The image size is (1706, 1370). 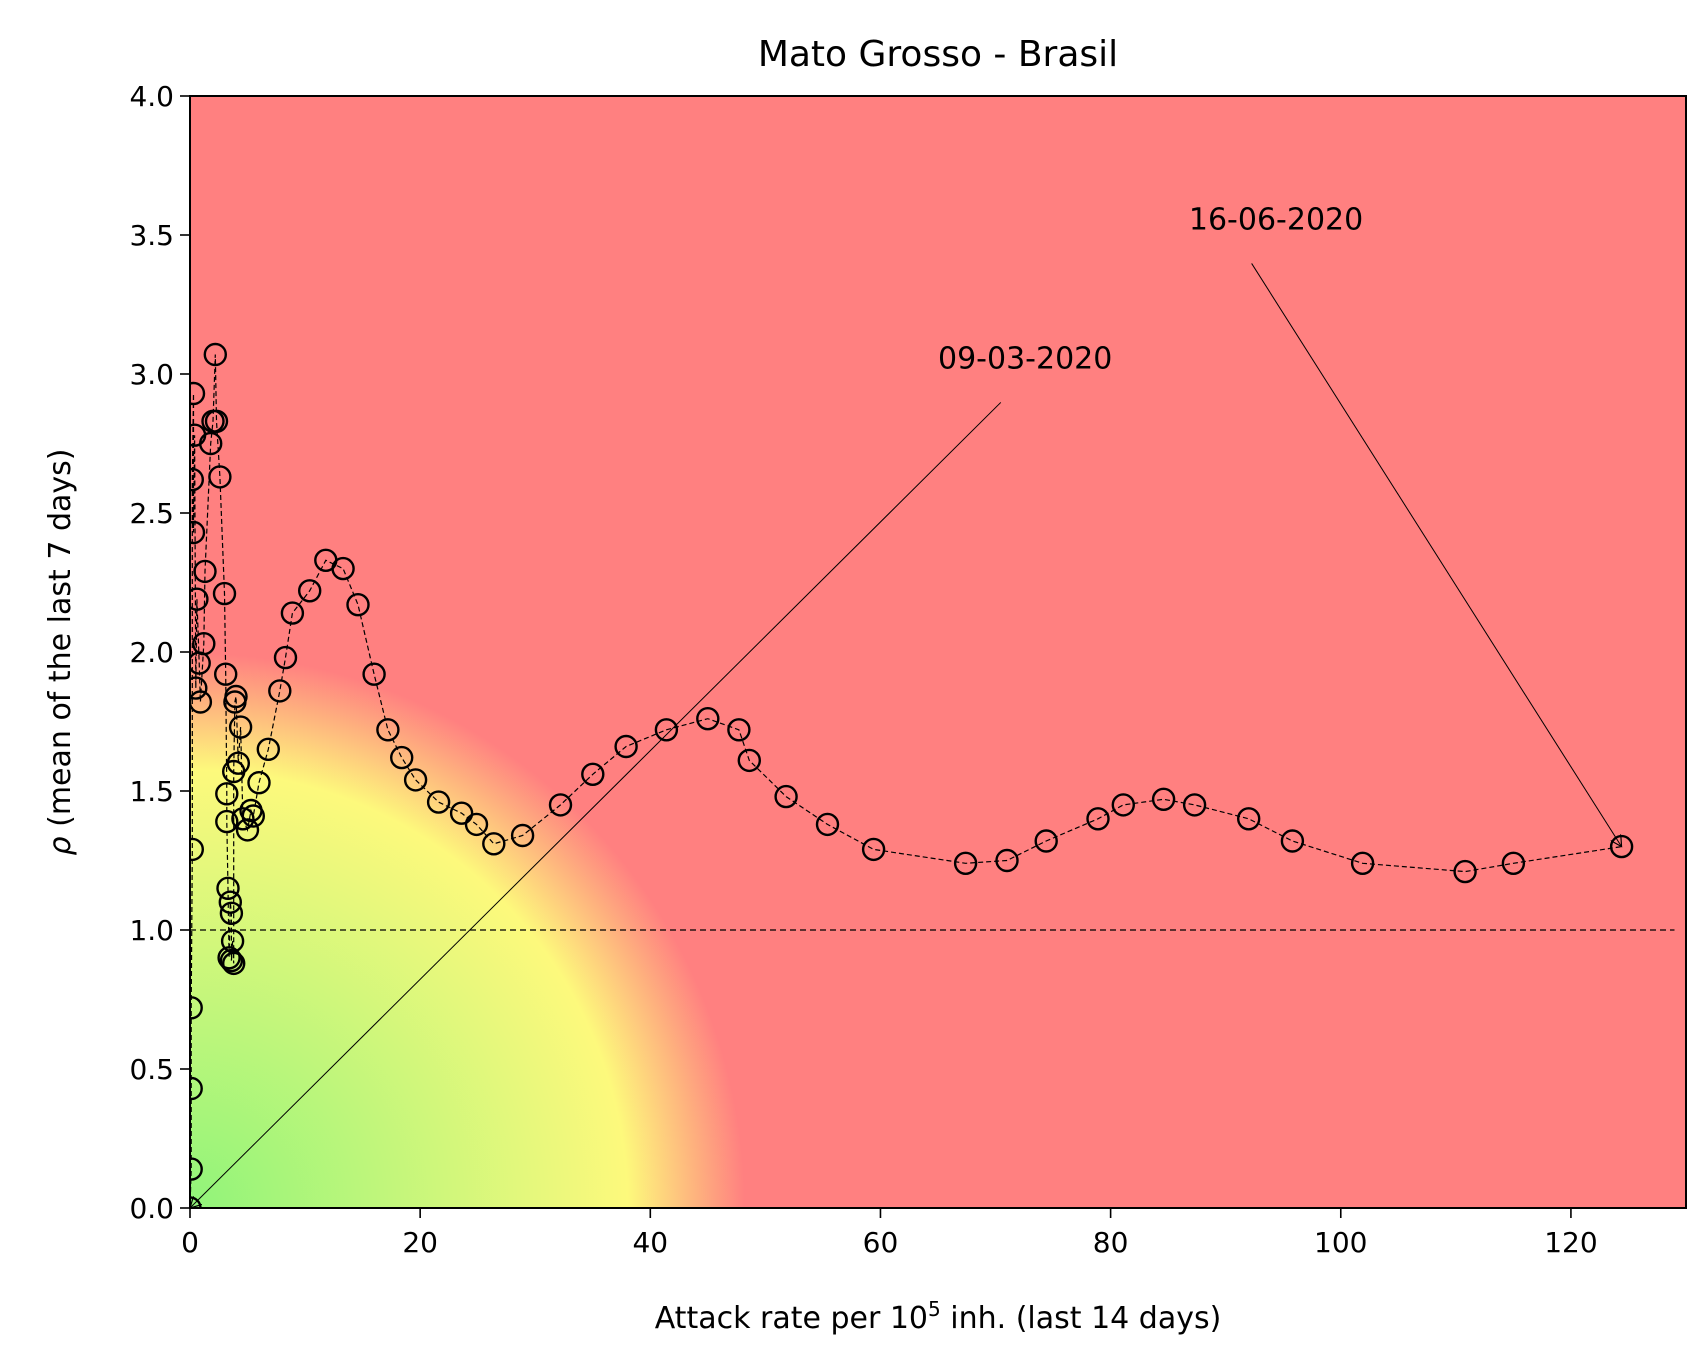 What do you see at coordinates (938, 54) in the screenshot?
I see `chart-title: Mato Grosso - Brasil` at bounding box center [938, 54].